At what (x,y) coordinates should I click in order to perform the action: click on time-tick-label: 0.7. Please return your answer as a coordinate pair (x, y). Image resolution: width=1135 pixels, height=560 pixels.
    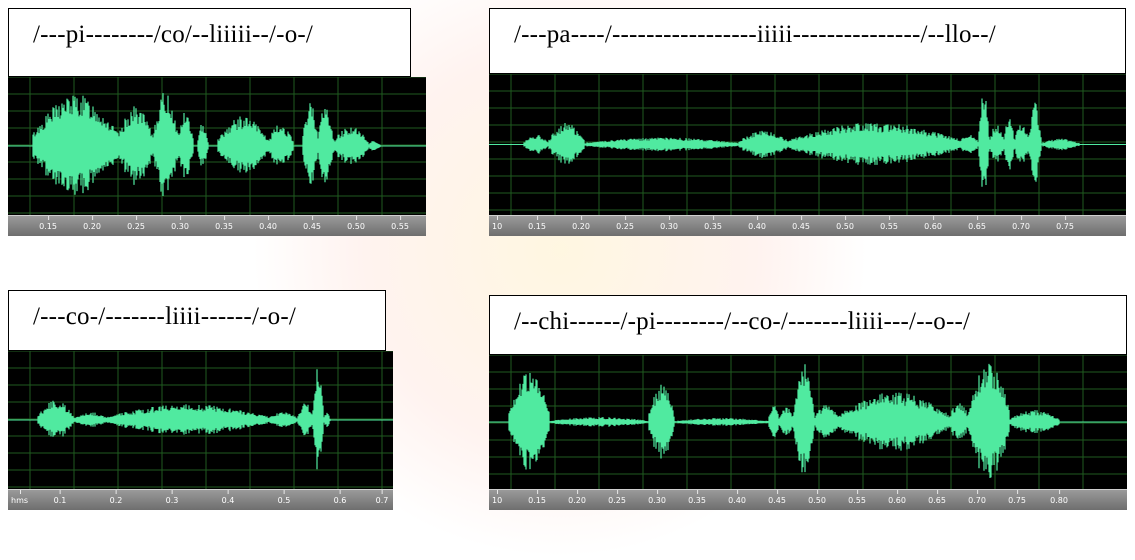
    Looking at the image, I should click on (382, 497).